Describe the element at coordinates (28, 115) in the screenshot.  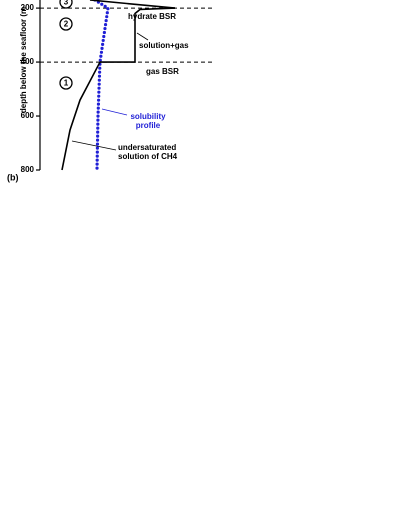
I see `y-tick-label: 600` at that location.